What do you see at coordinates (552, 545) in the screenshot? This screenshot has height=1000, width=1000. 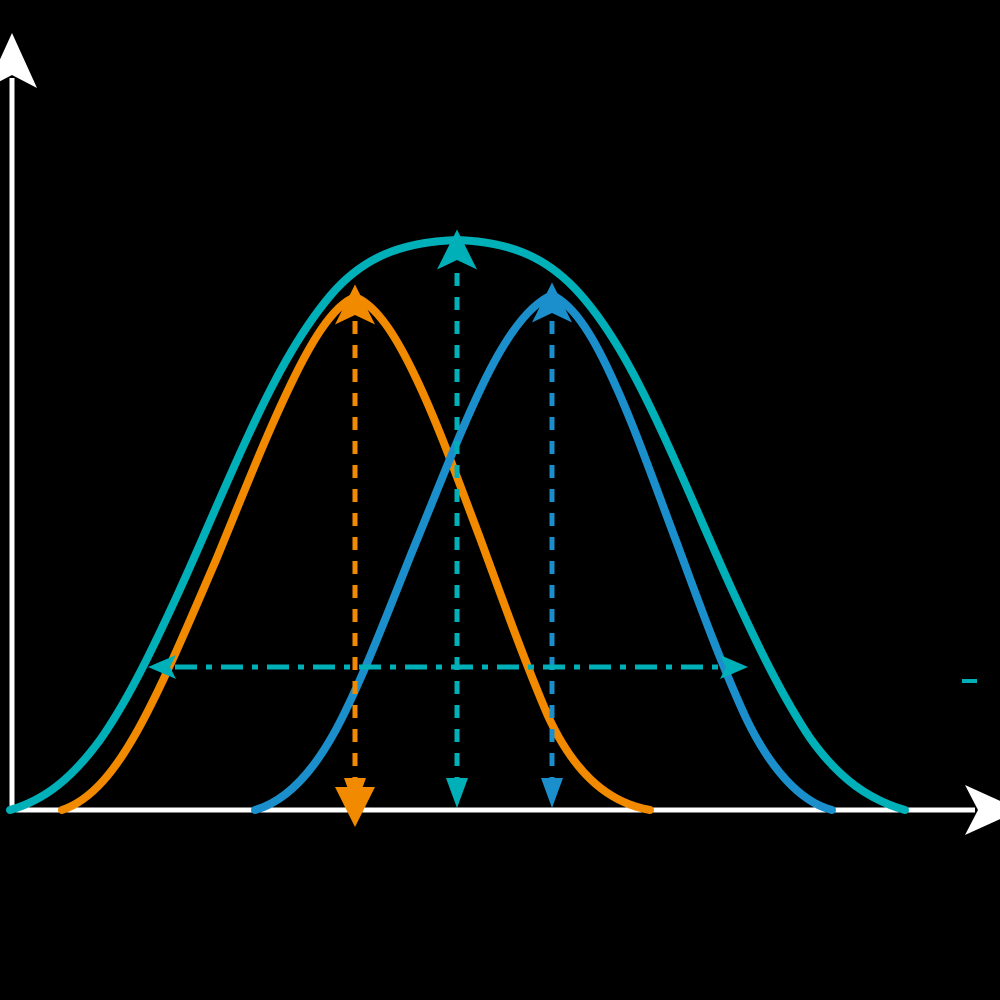 I see `amplitude-arrow-blue` at bounding box center [552, 545].